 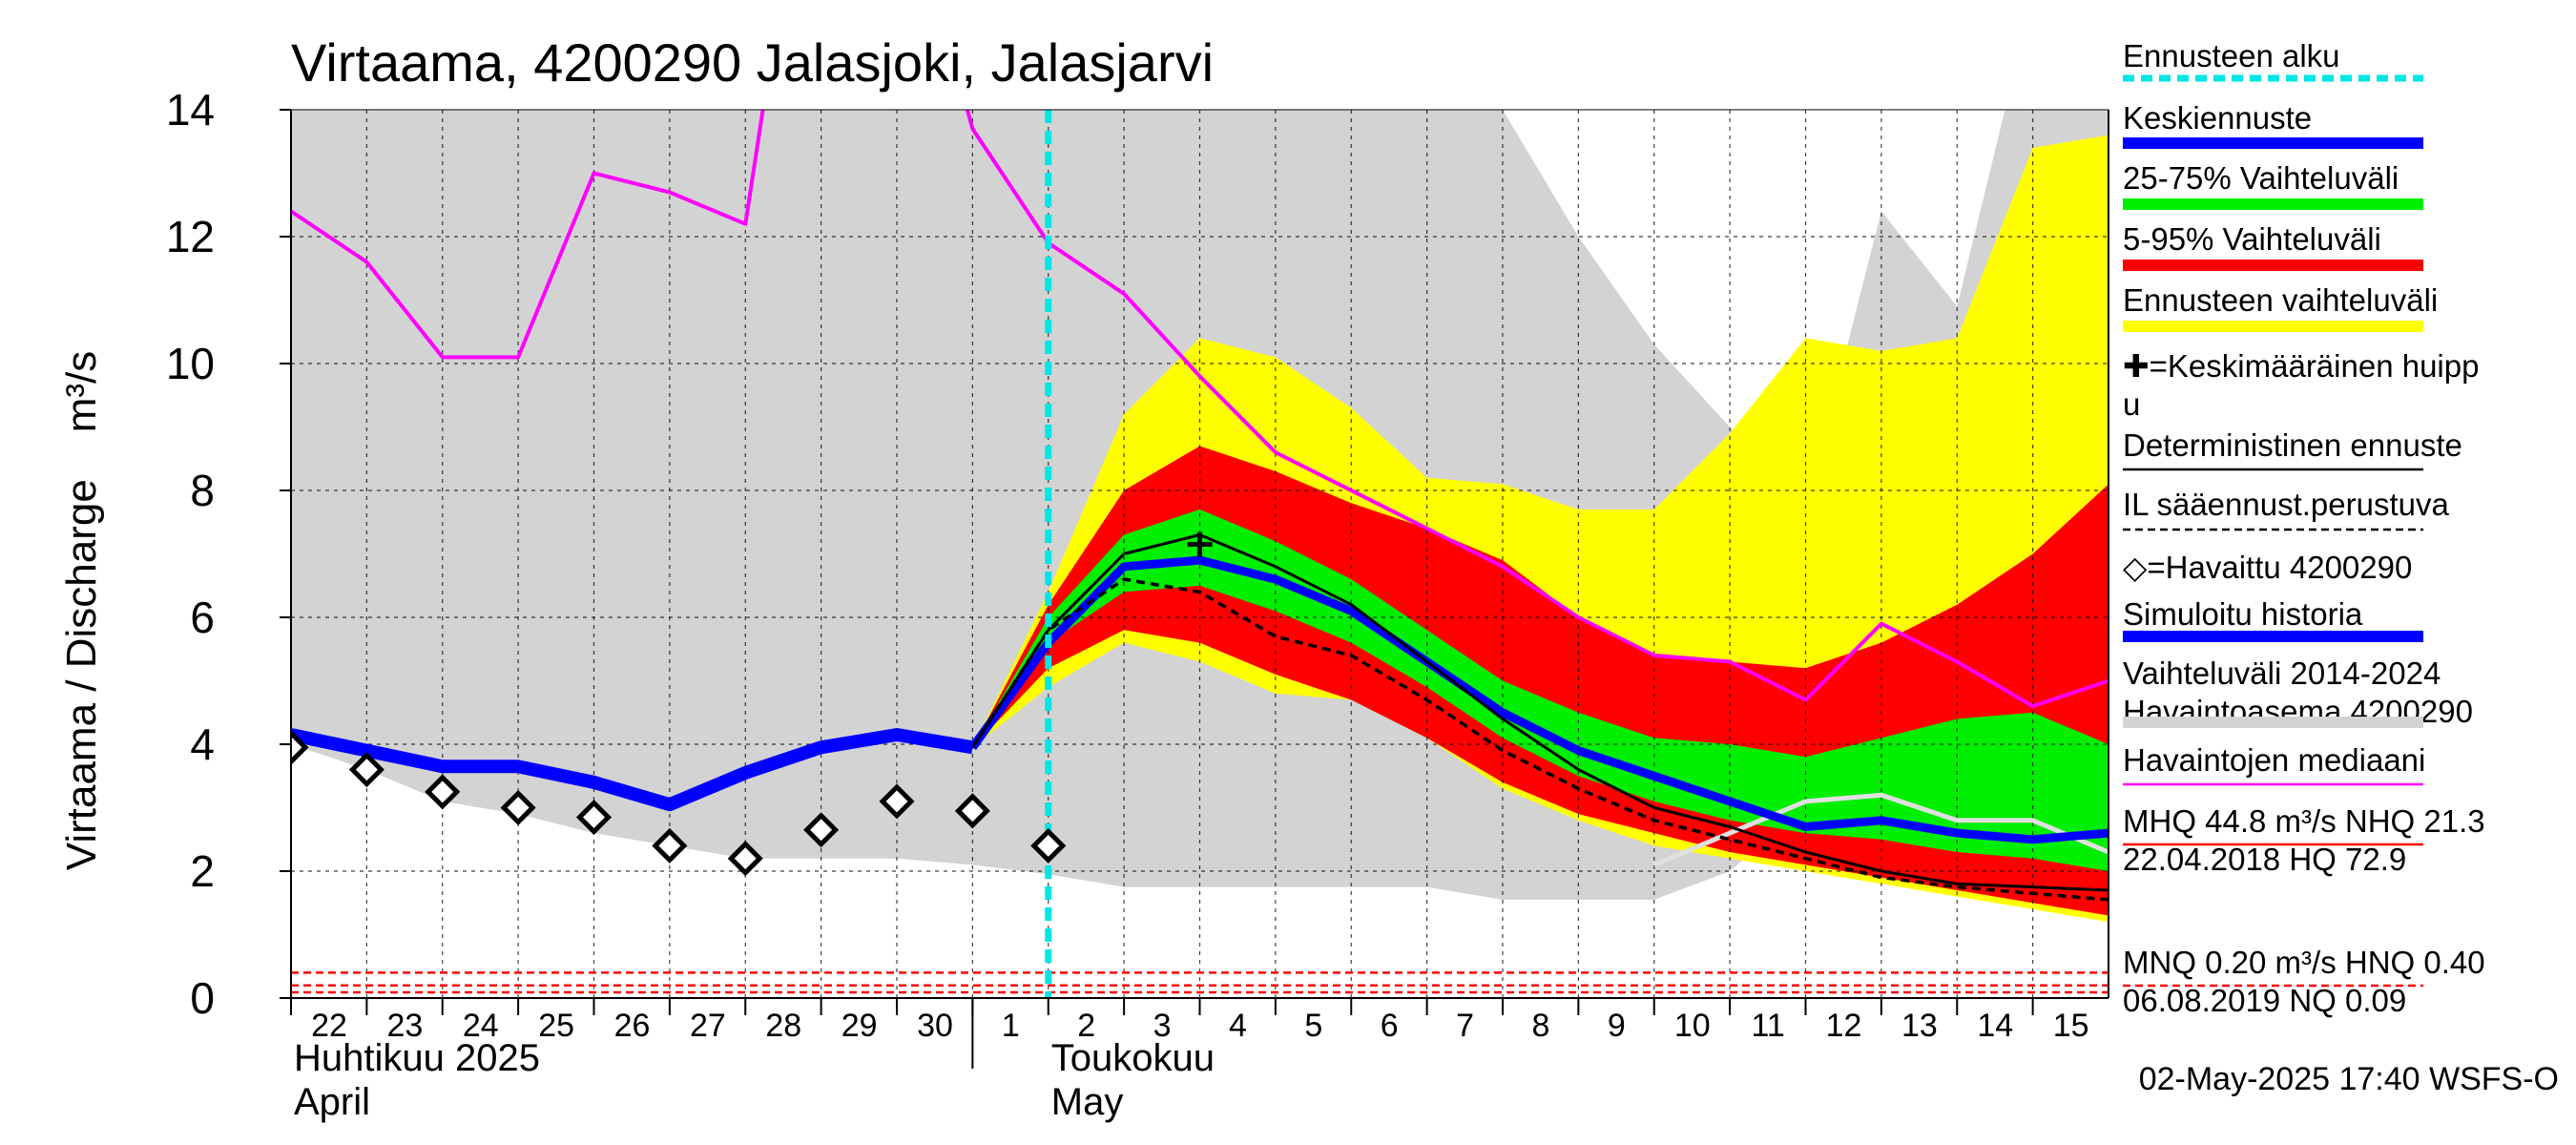 What do you see at coordinates (1541, 1026) in the screenshot?
I see `x-tick-label: 8` at bounding box center [1541, 1026].